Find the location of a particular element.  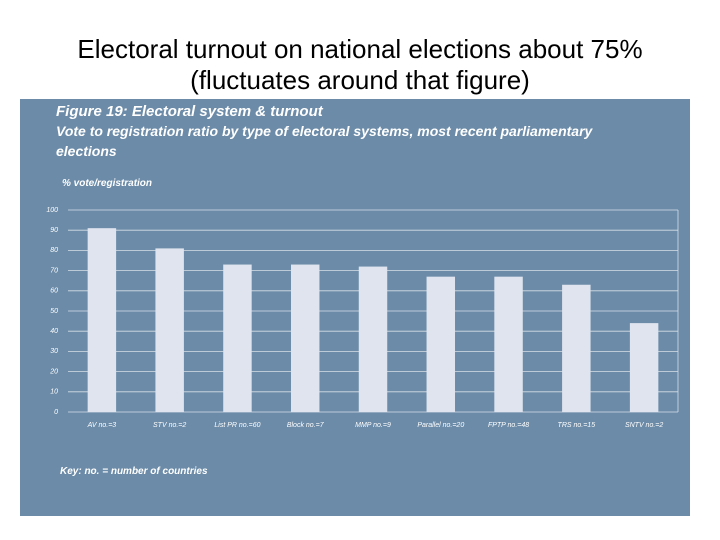

x-tick-label: AV no.=3 is located at coordinates (102, 425).